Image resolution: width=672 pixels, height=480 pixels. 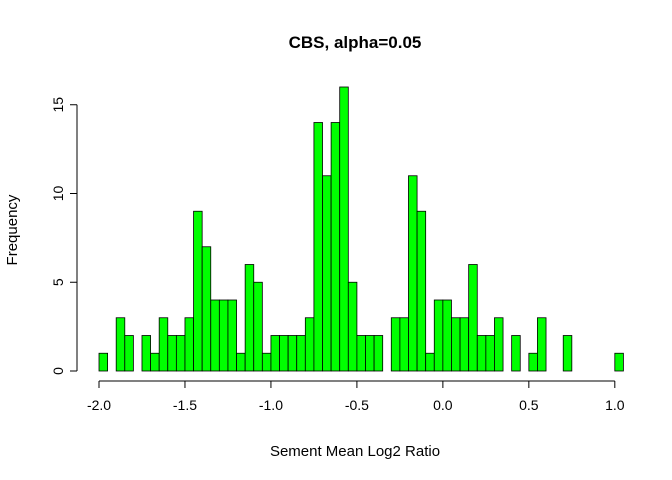 What do you see at coordinates (185, 405) in the screenshot?
I see `x-tick-label: -1.5` at bounding box center [185, 405].